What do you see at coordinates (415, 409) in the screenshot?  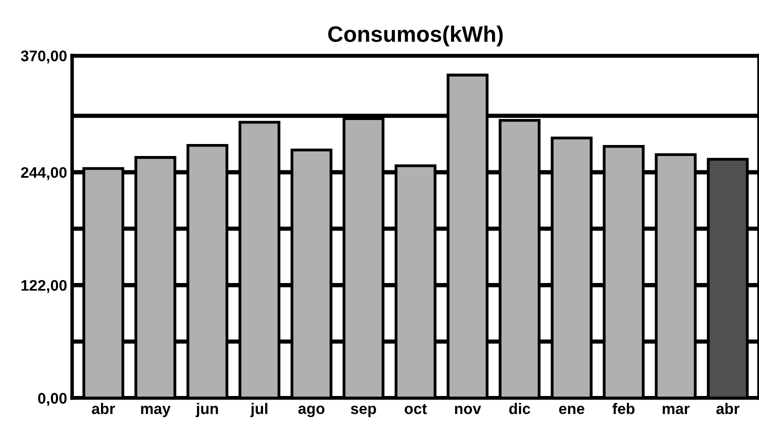 I see `x-tick-label: oct` at bounding box center [415, 409].